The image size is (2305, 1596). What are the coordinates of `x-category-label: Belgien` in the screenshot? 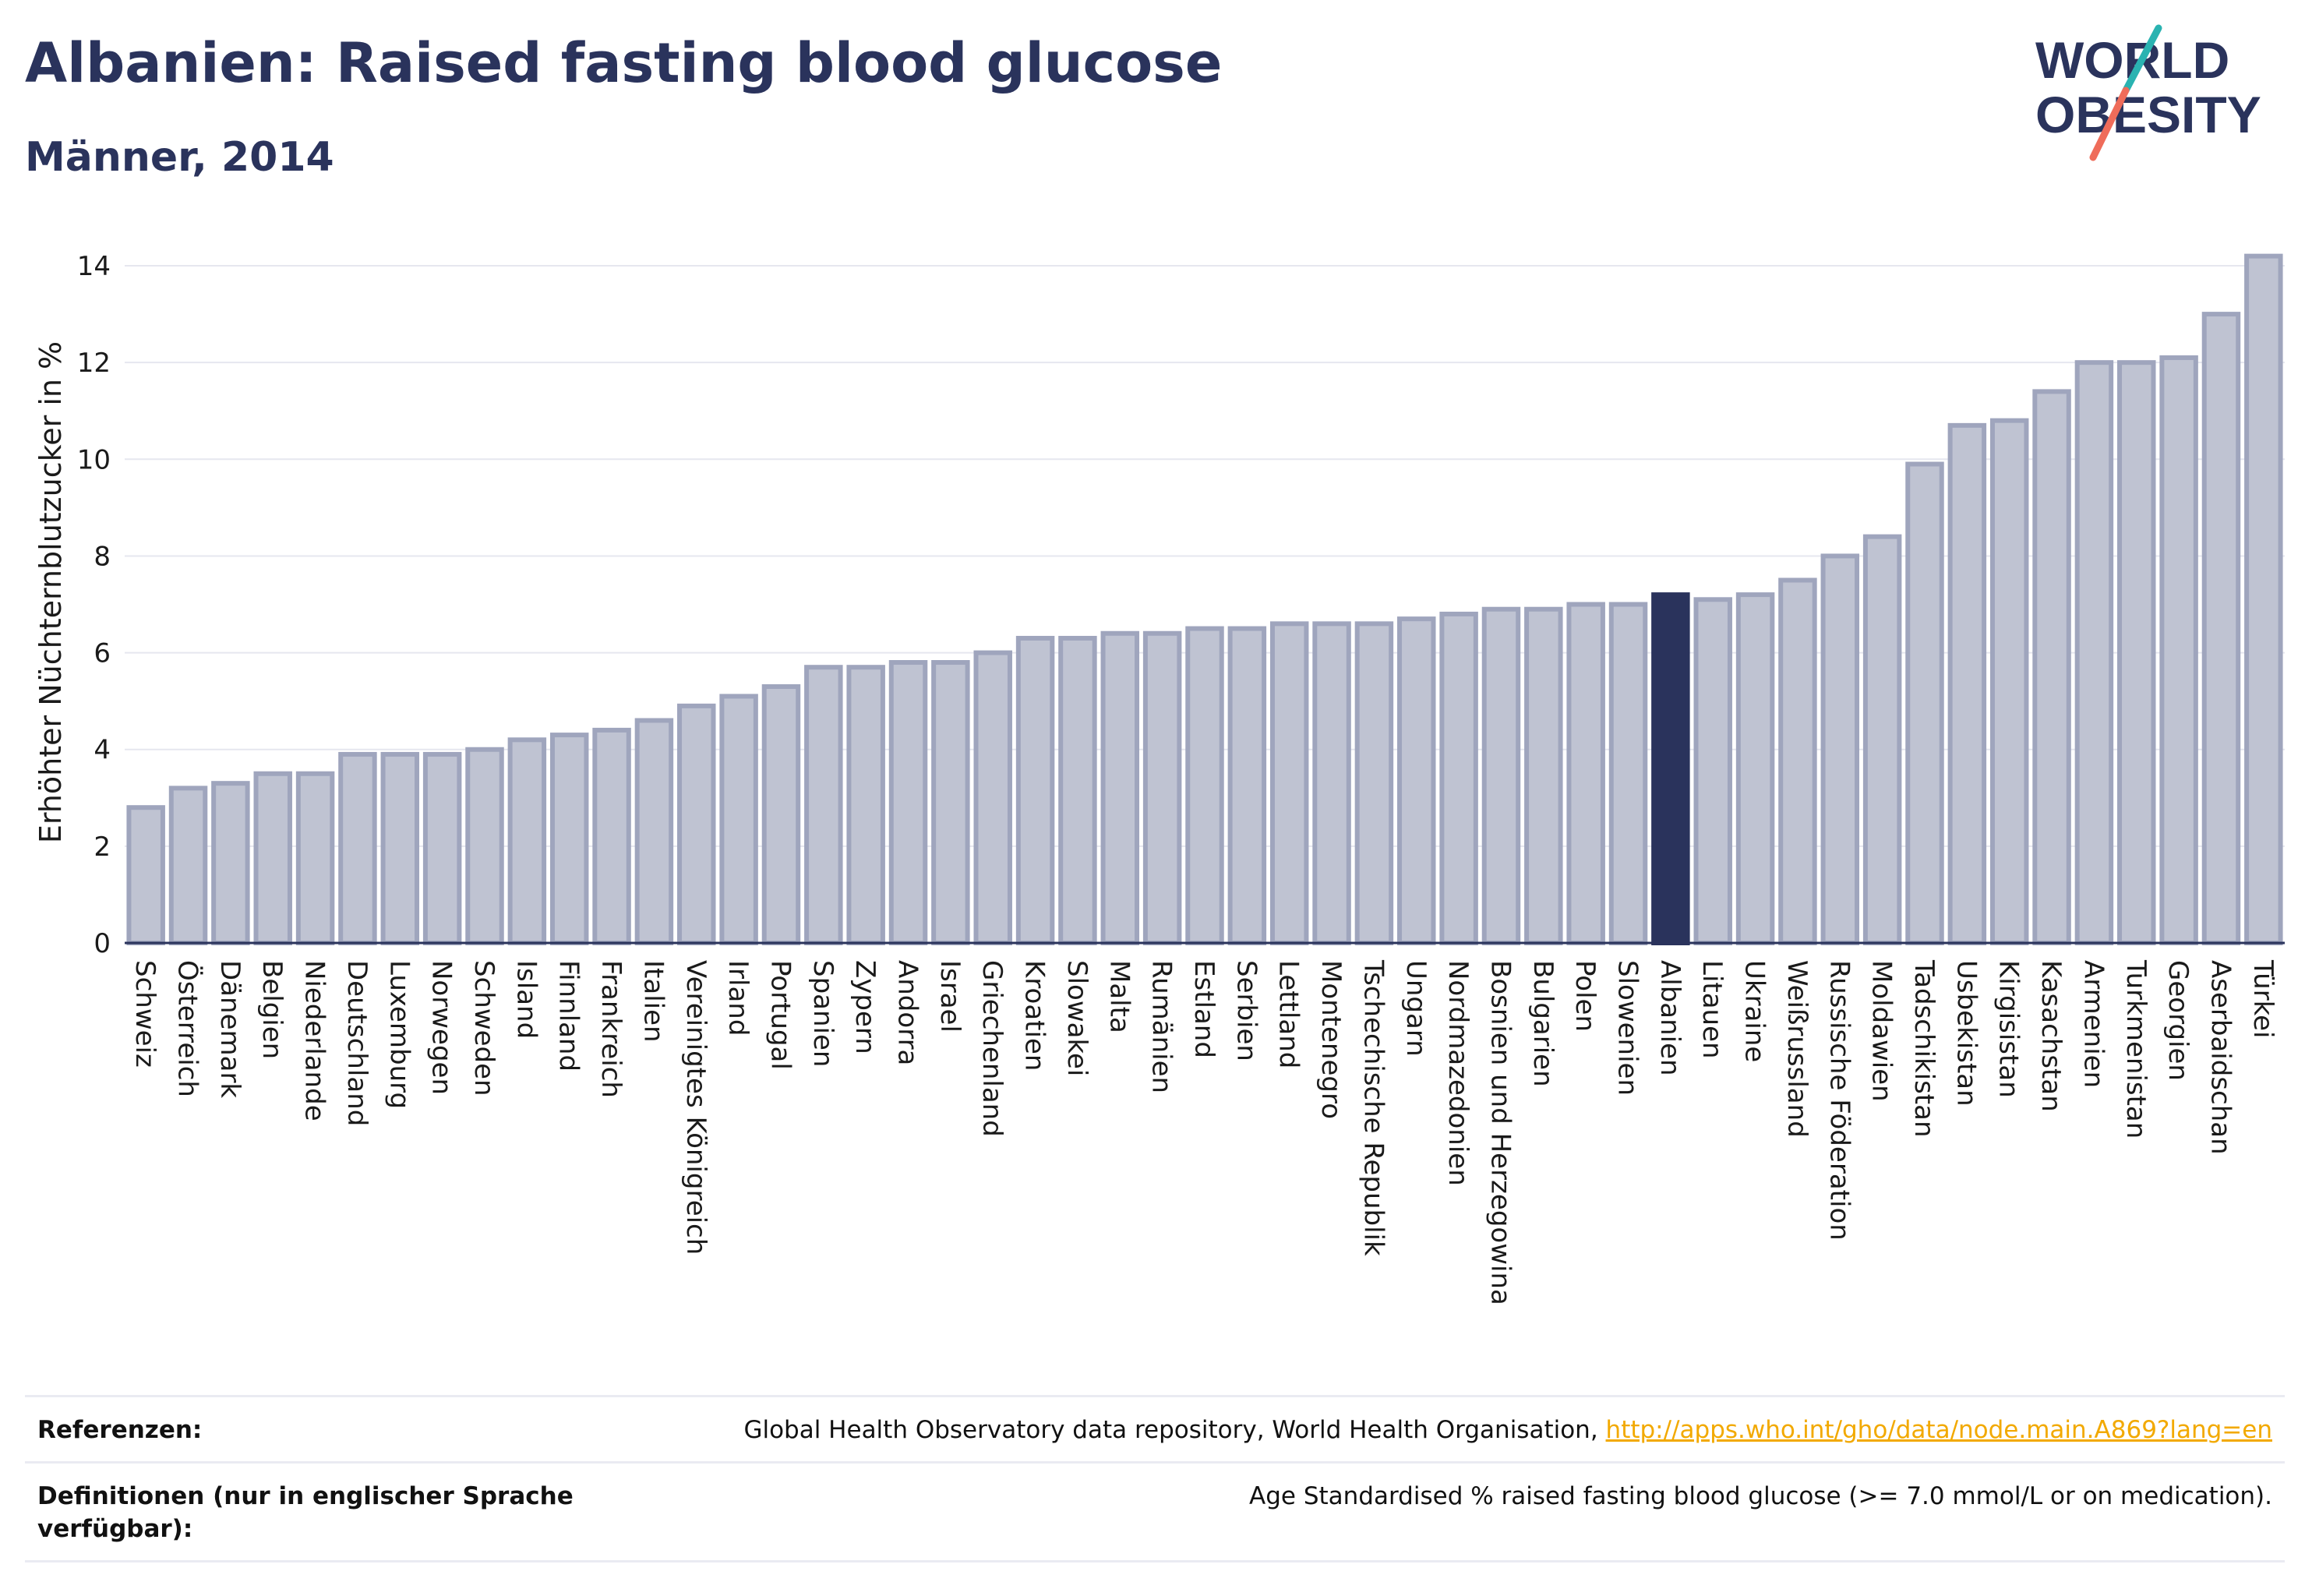 It's located at (272, 1009).